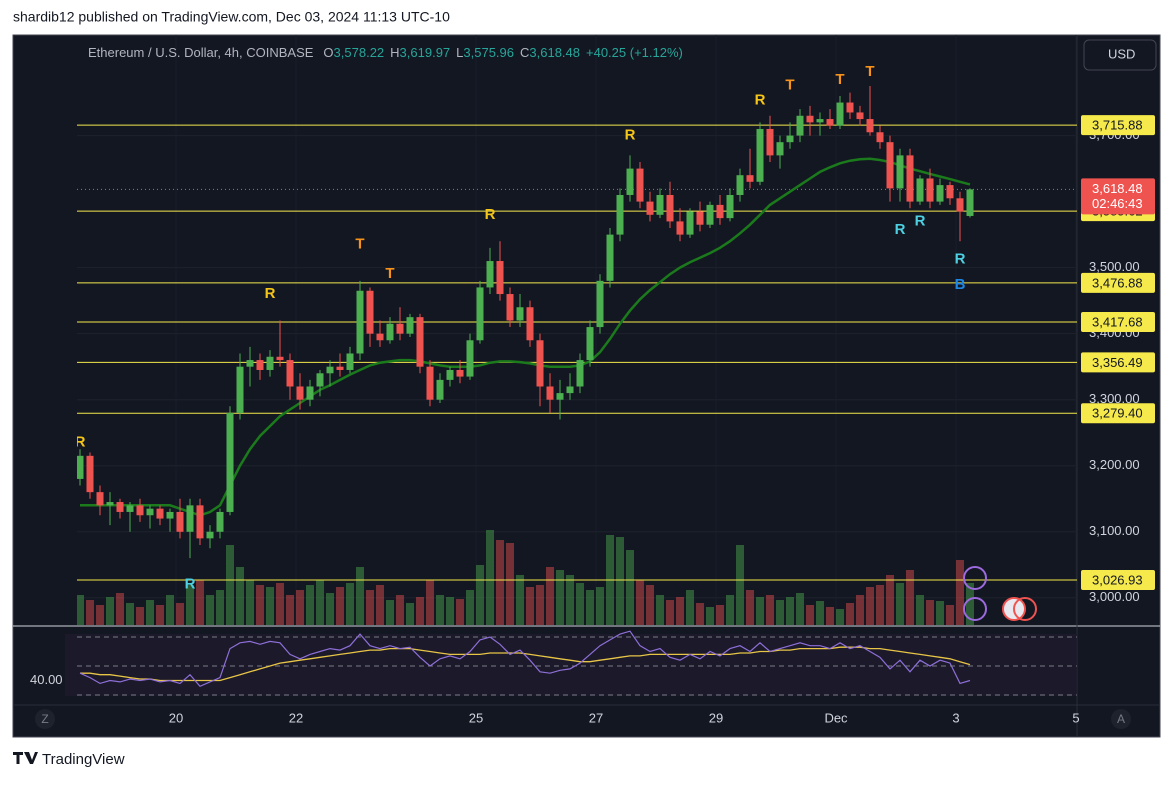 This screenshot has width=1174, height=786. Describe the element at coordinates (836, 717) in the screenshot. I see `x-tick-label: Dec` at that location.